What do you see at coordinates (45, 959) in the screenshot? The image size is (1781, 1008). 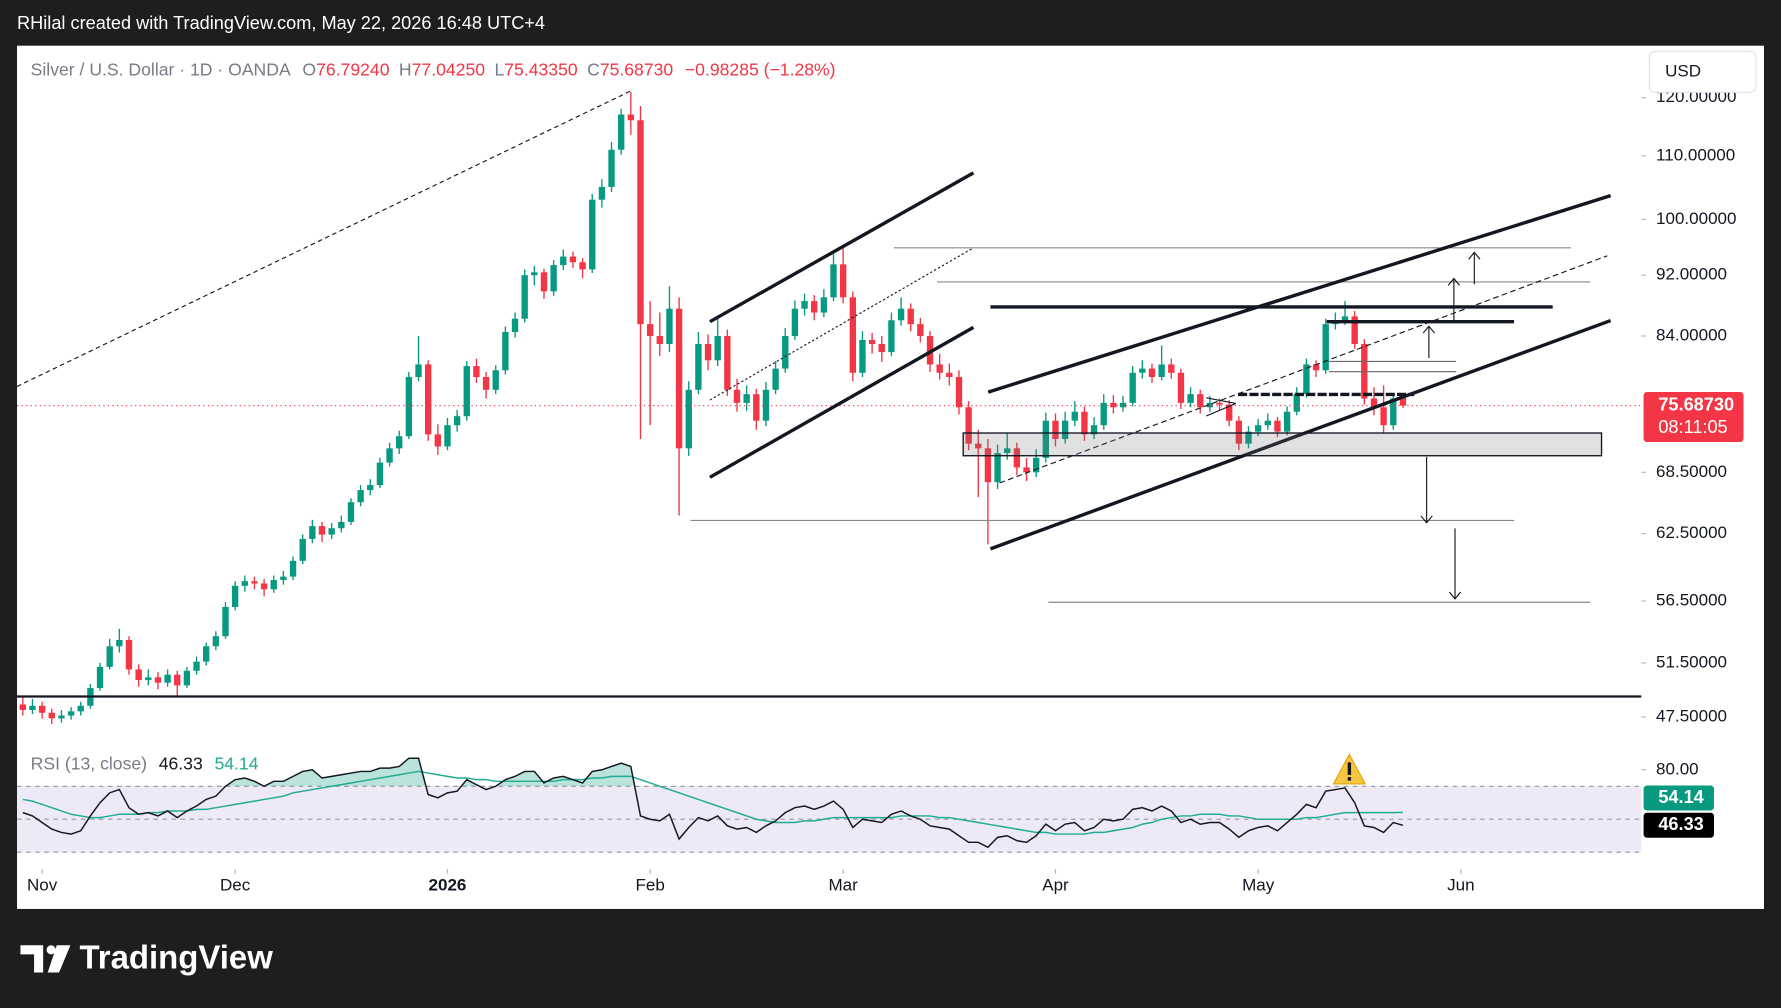 I see `brand-logo` at bounding box center [45, 959].